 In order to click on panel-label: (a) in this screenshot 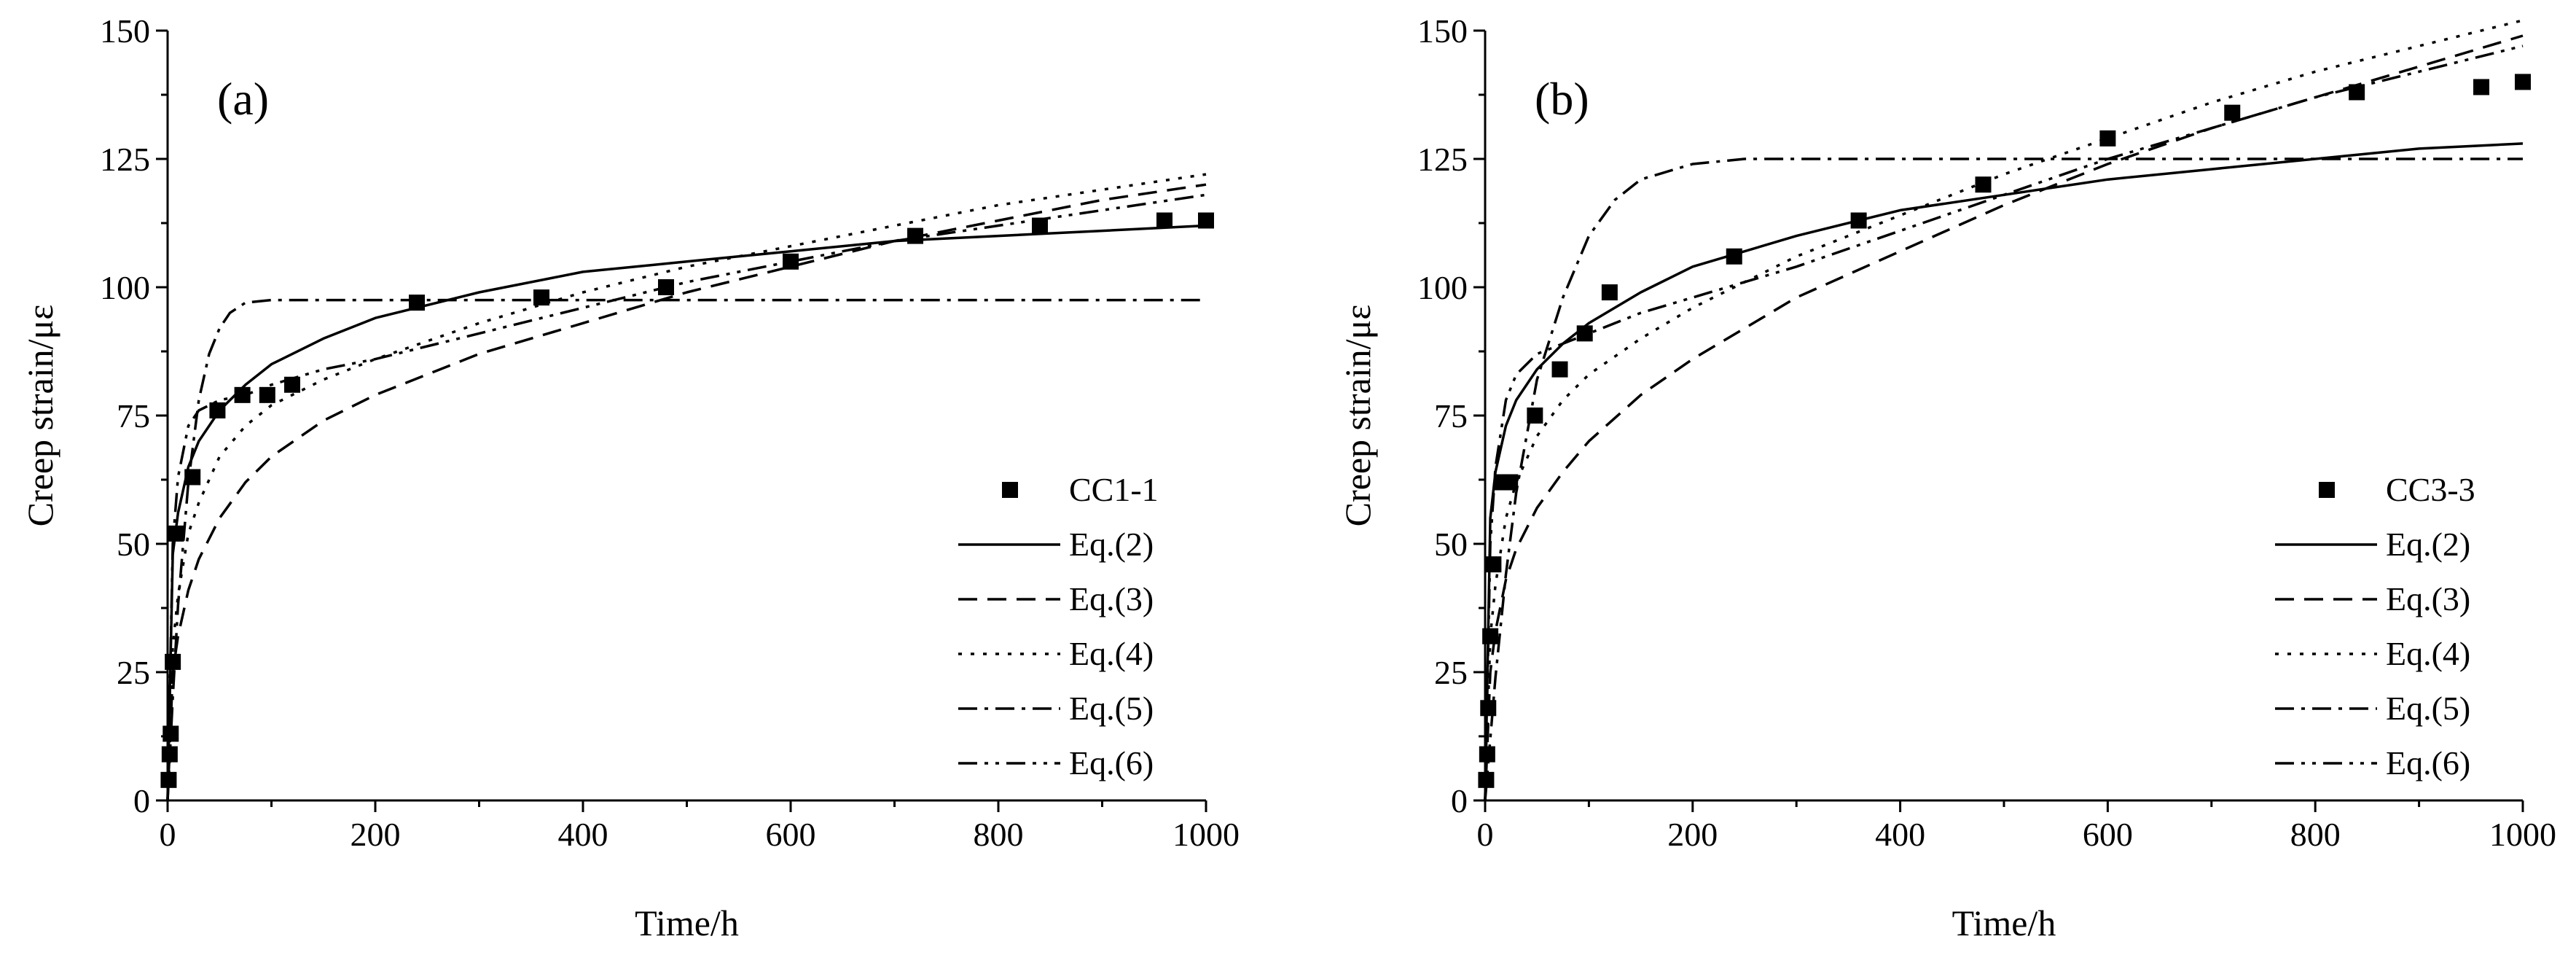, I will do `click(243, 99)`.